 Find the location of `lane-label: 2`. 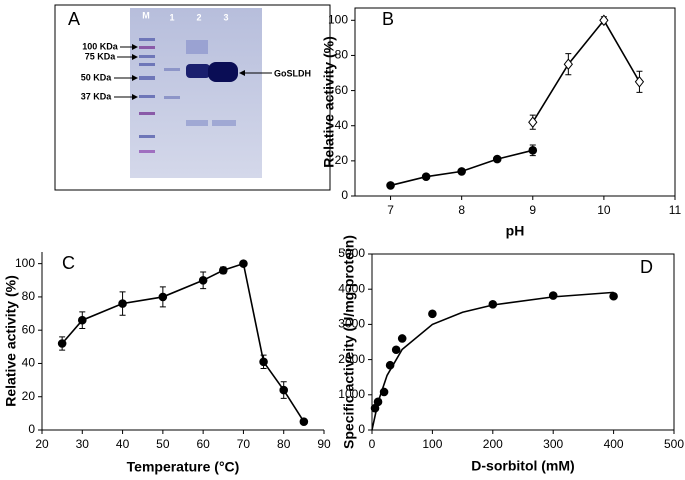

lane-label: 2 is located at coordinates (198, 17).